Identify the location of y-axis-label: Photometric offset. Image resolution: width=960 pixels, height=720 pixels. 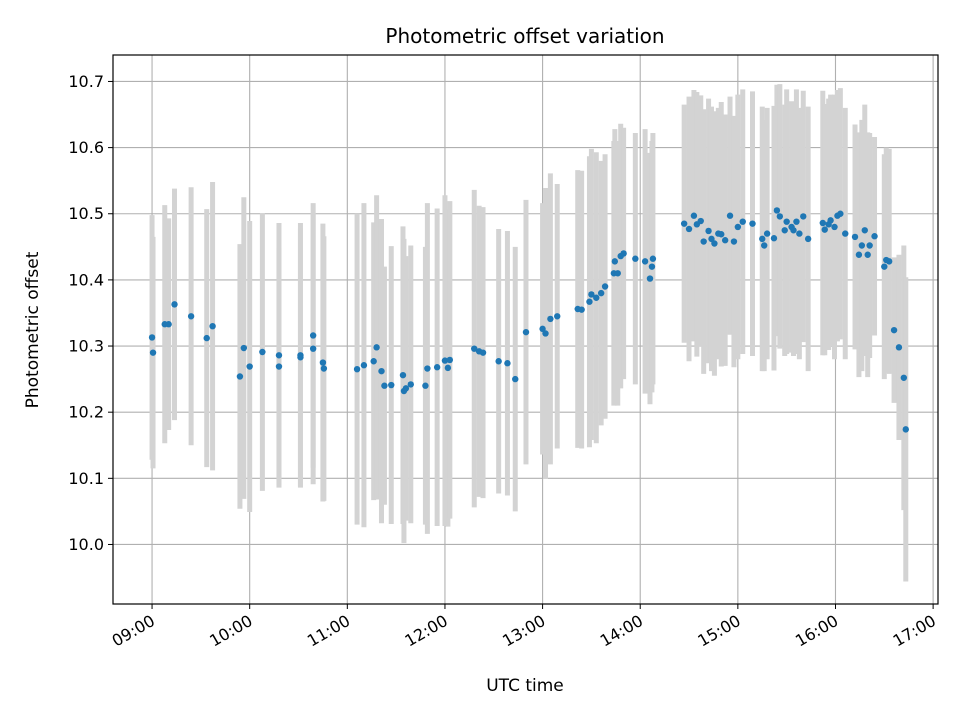
(33, 329).